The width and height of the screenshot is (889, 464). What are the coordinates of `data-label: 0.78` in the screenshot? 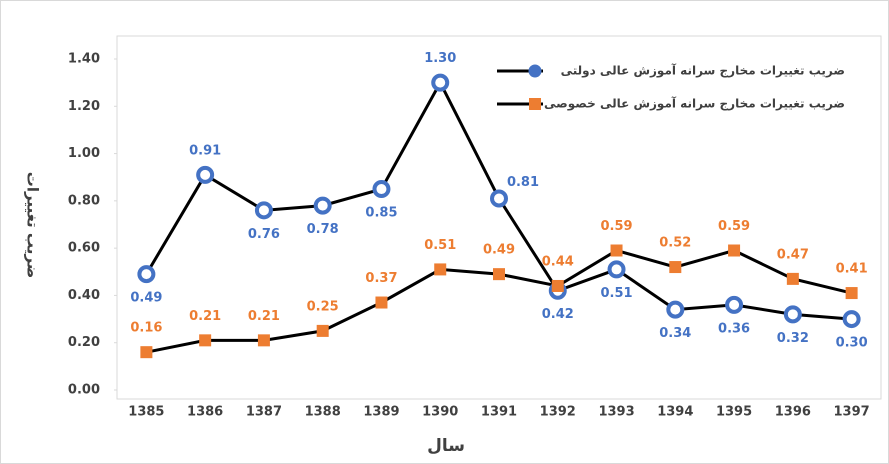 It's located at (323, 229).